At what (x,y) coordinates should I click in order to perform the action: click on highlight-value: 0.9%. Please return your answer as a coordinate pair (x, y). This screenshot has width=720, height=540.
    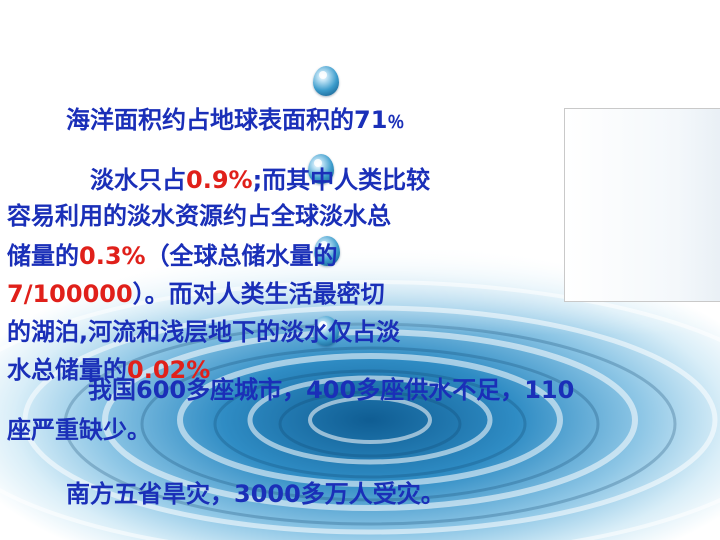
    Looking at the image, I should click on (219, 180).